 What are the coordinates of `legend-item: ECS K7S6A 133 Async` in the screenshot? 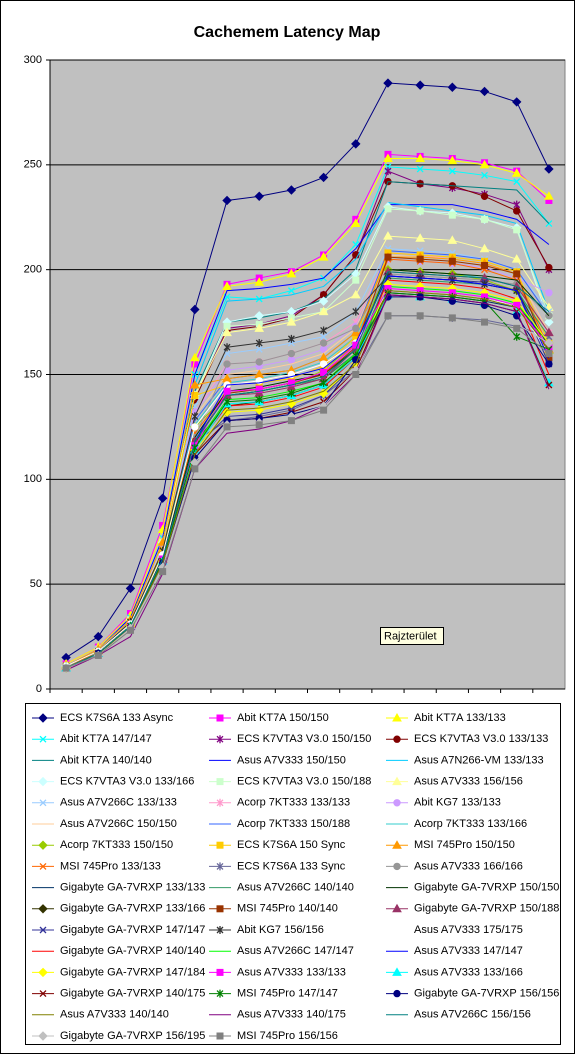 It's located at (103, 718).